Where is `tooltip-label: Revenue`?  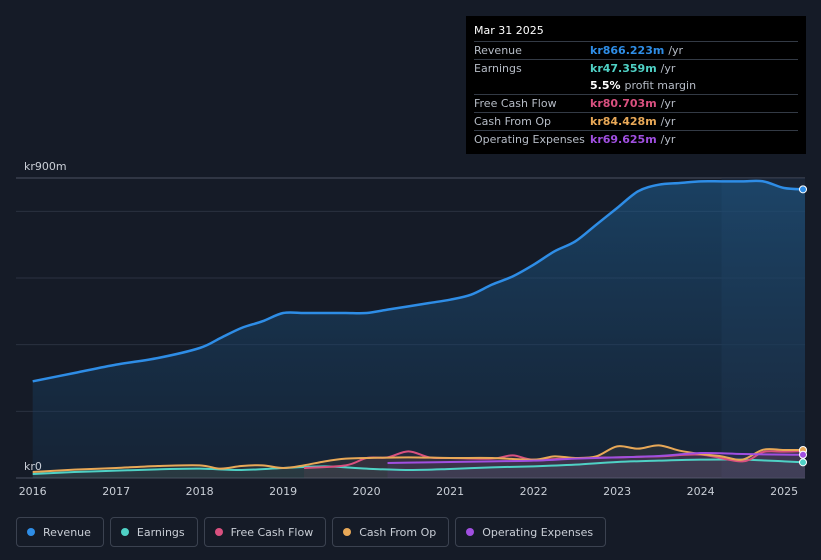 tooltip-label: Revenue is located at coordinates (498, 50).